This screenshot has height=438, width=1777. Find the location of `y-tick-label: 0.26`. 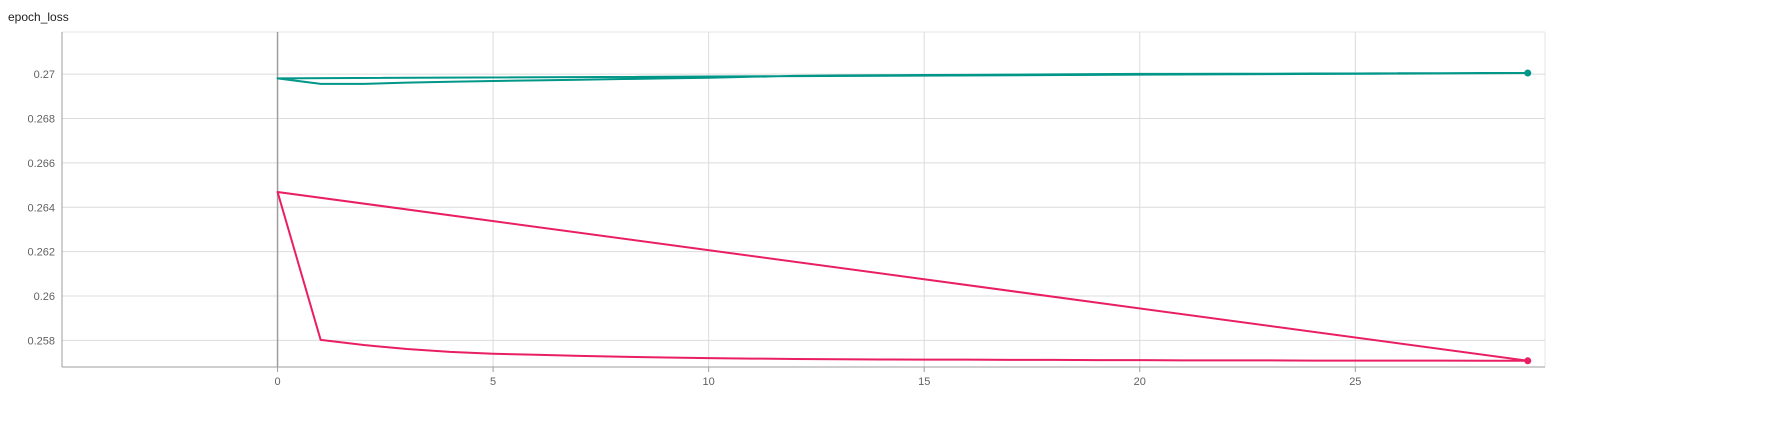

y-tick-label: 0.26 is located at coordinates (44, 297).